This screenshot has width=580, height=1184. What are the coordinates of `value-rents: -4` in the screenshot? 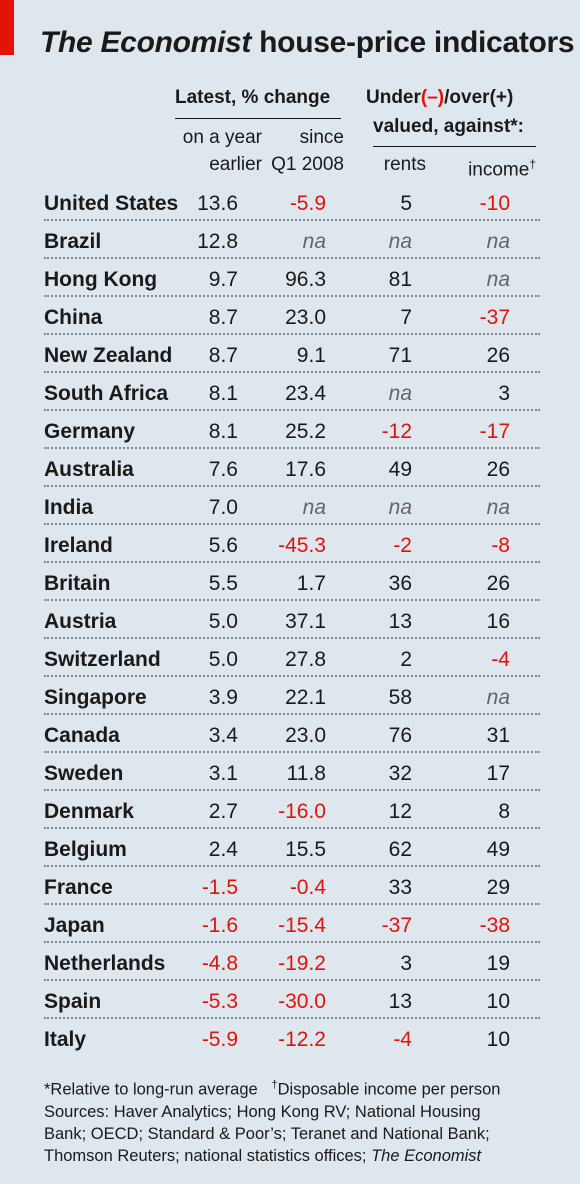 It's located at (402, 1039).